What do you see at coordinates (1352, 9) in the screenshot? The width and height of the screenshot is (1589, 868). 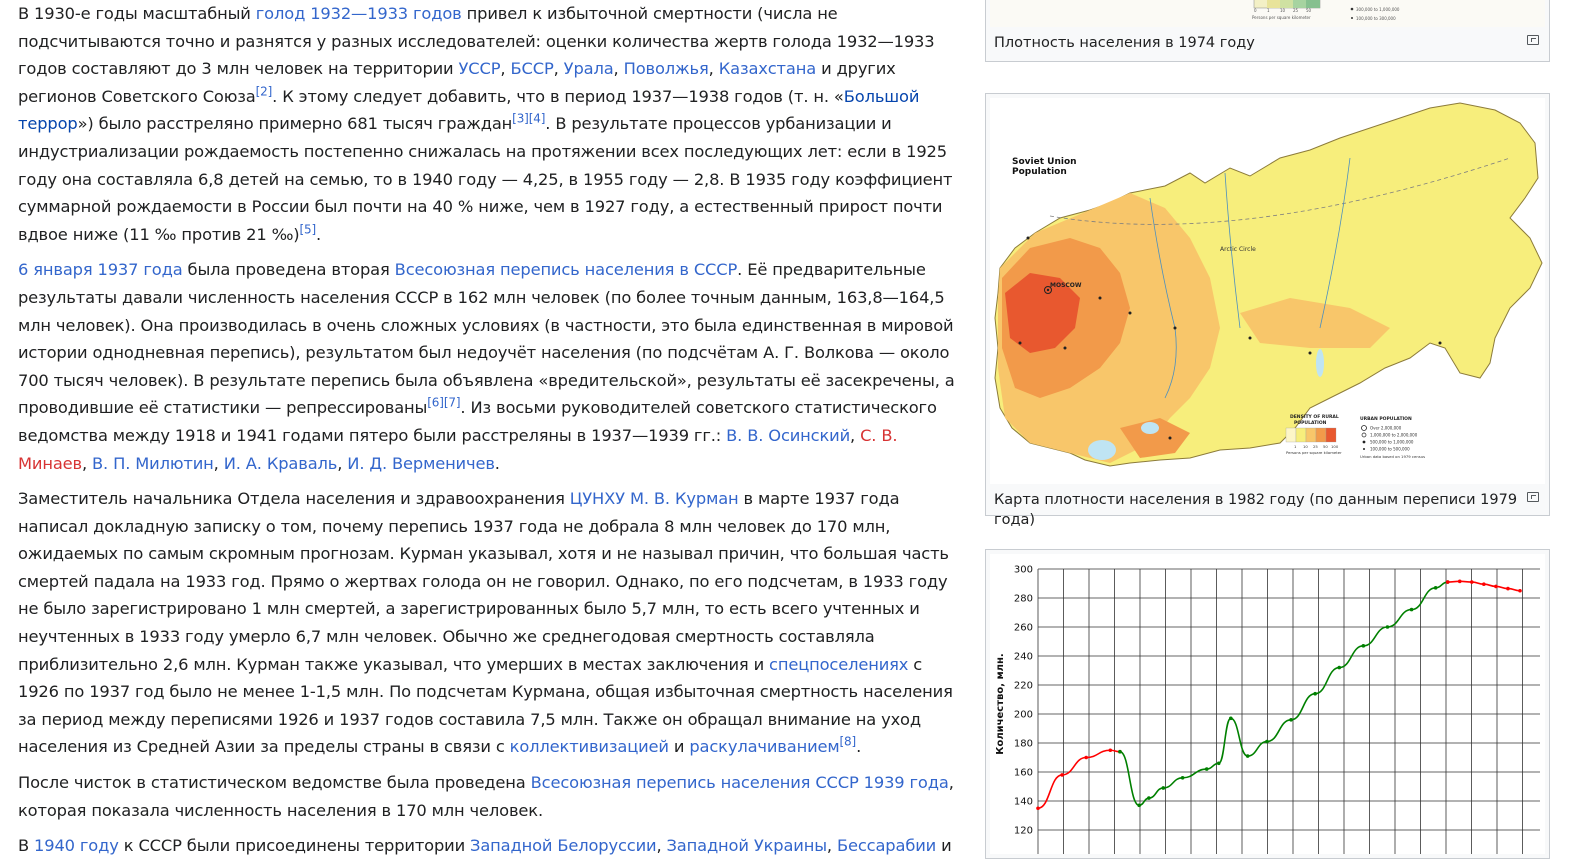 I see `urban-dot` at bounding box center [1352, 9].